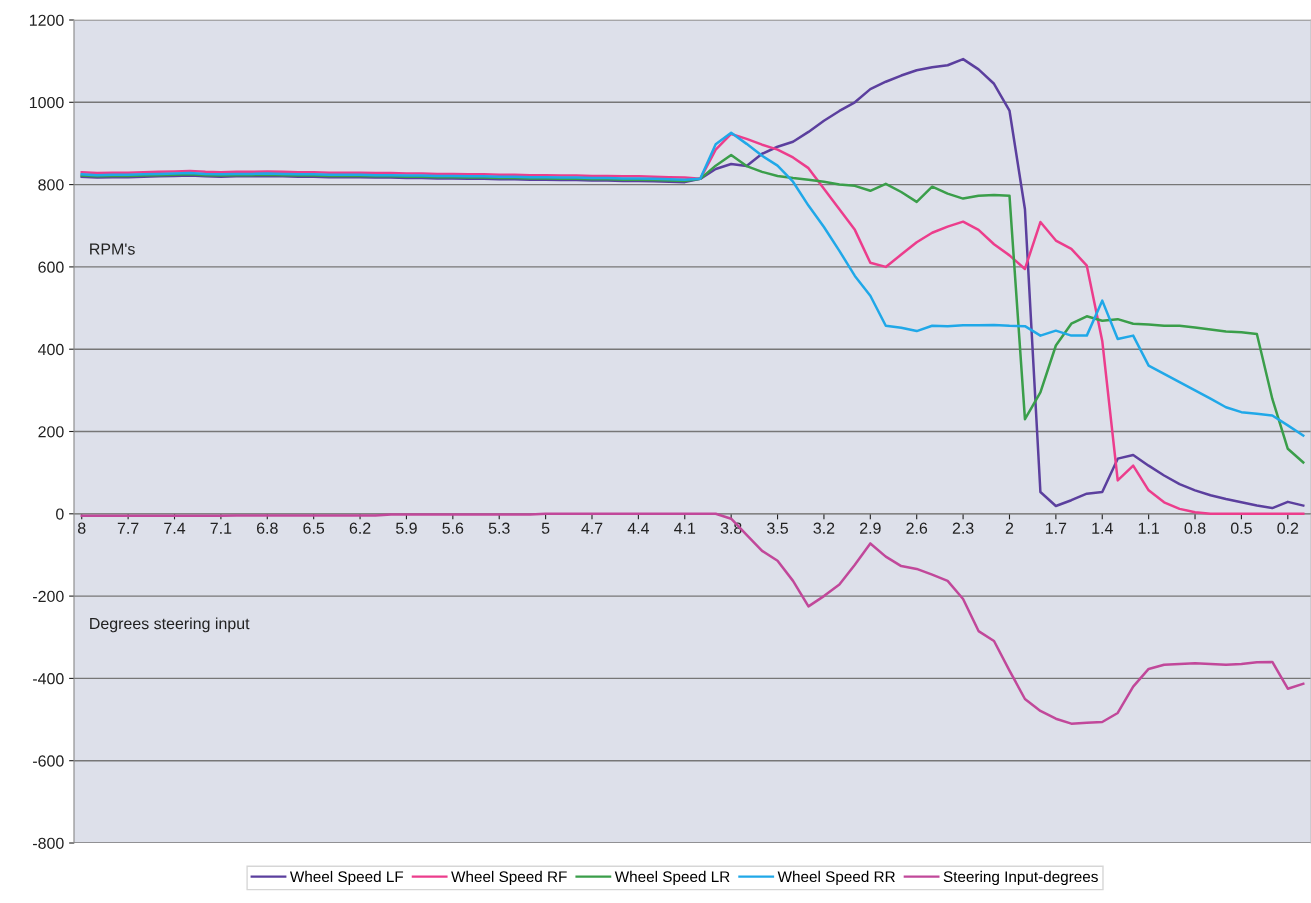 Image resolution: width=1311 pixels, height=903 pixels. What do you see at coordinates (453, 528) in the screenshot?
I see `x-tick-label: 5.6` at bounding box center [453, 528].